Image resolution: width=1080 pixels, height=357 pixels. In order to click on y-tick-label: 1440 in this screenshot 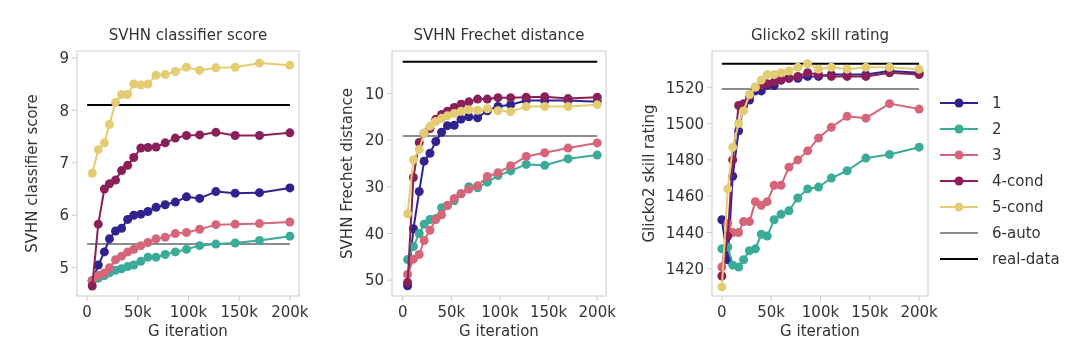, I will do `click(684, 232)`.